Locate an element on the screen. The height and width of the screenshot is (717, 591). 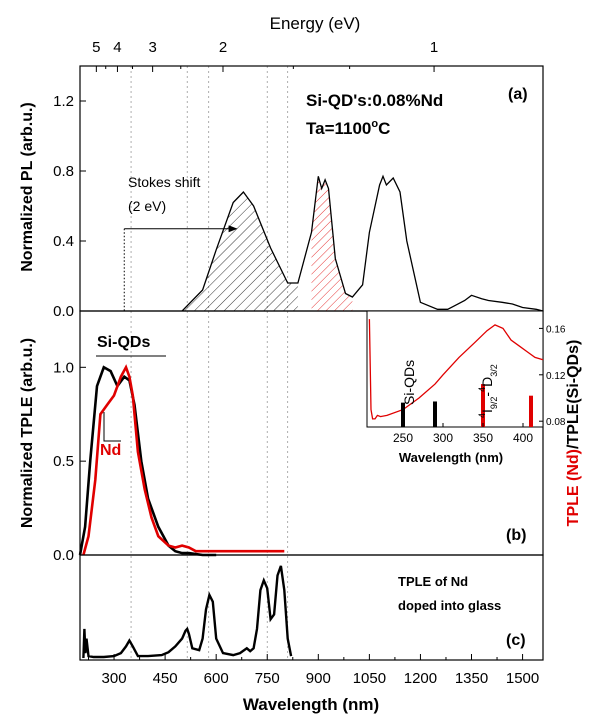
bottom-axis-label: Wavelength (nm) is located at coordinates (311, 704).